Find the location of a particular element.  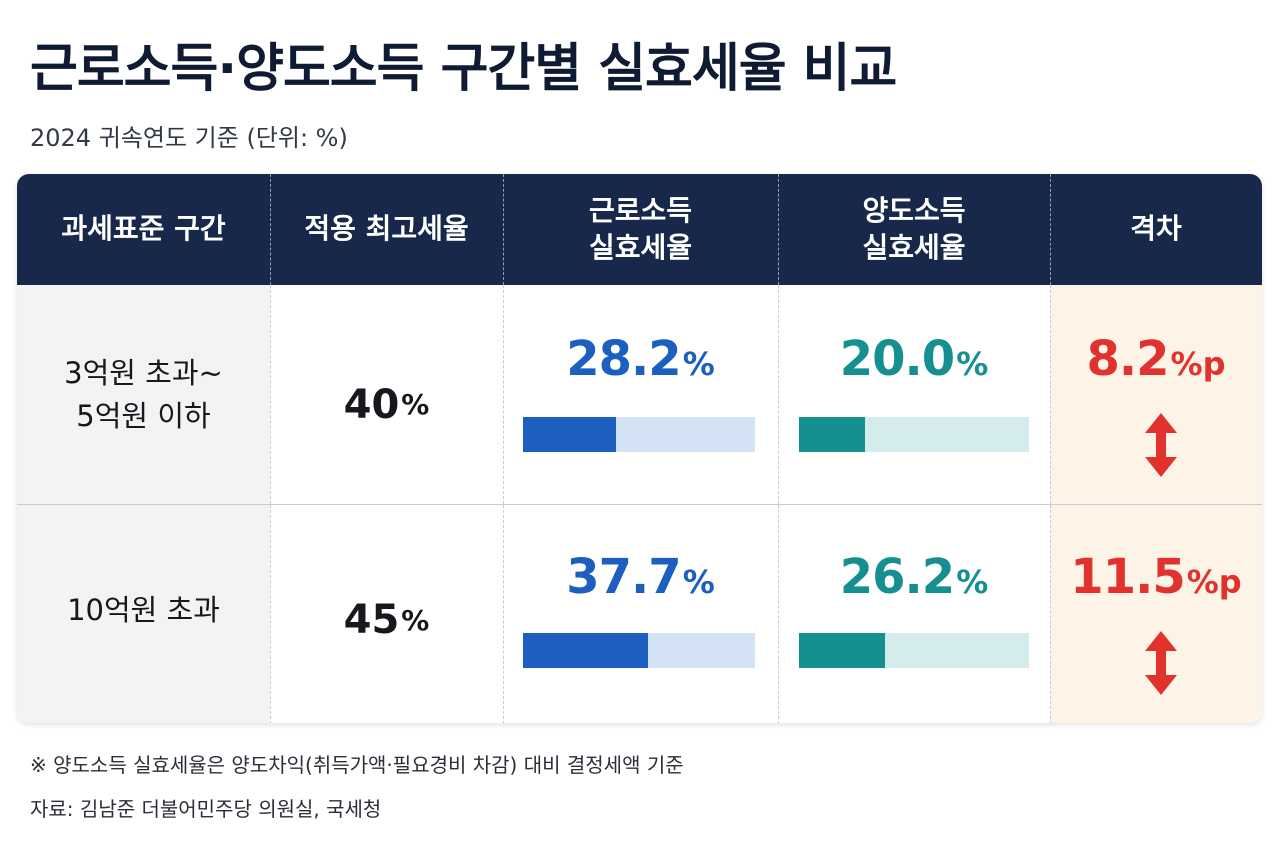

gap-label: 8.2%p is located at coordinates (1156, 359).